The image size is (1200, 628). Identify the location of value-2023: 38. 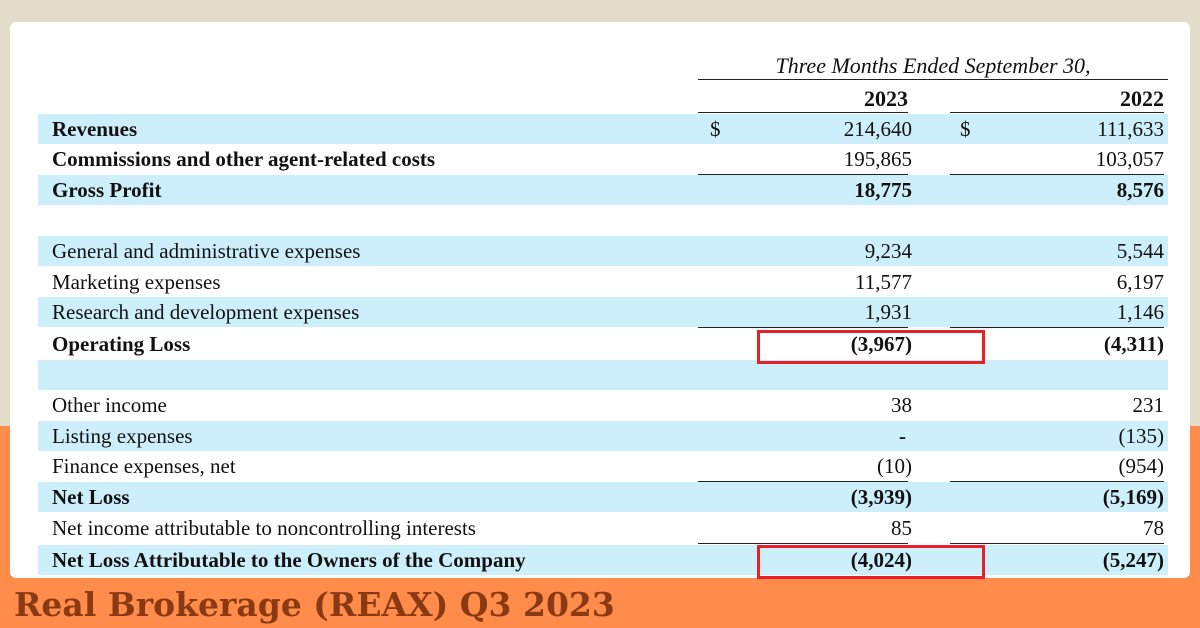
(901, 405).